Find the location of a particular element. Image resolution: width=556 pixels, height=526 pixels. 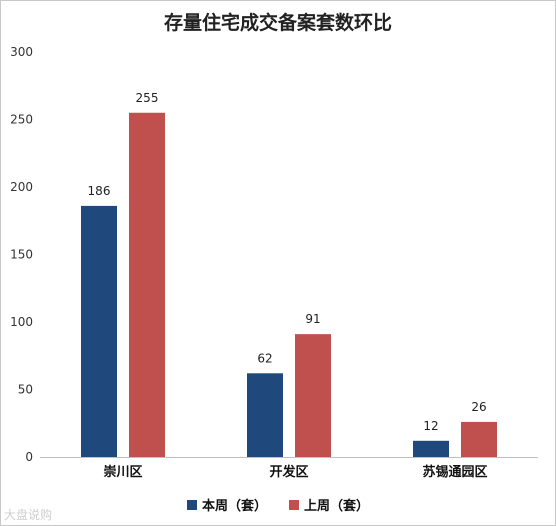

data-label: 91 is located at coordinates (312, 319).